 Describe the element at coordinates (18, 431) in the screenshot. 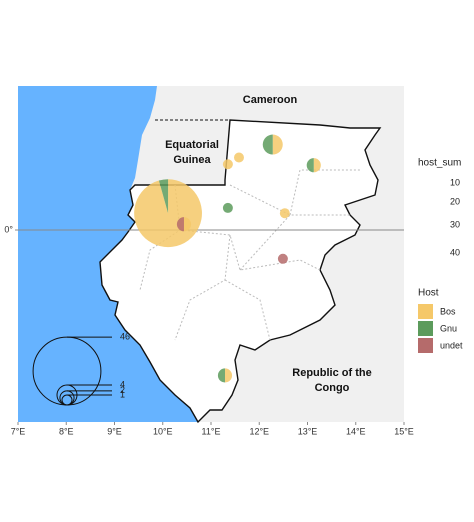

I see `x-tick-label: 7°E` at that location.